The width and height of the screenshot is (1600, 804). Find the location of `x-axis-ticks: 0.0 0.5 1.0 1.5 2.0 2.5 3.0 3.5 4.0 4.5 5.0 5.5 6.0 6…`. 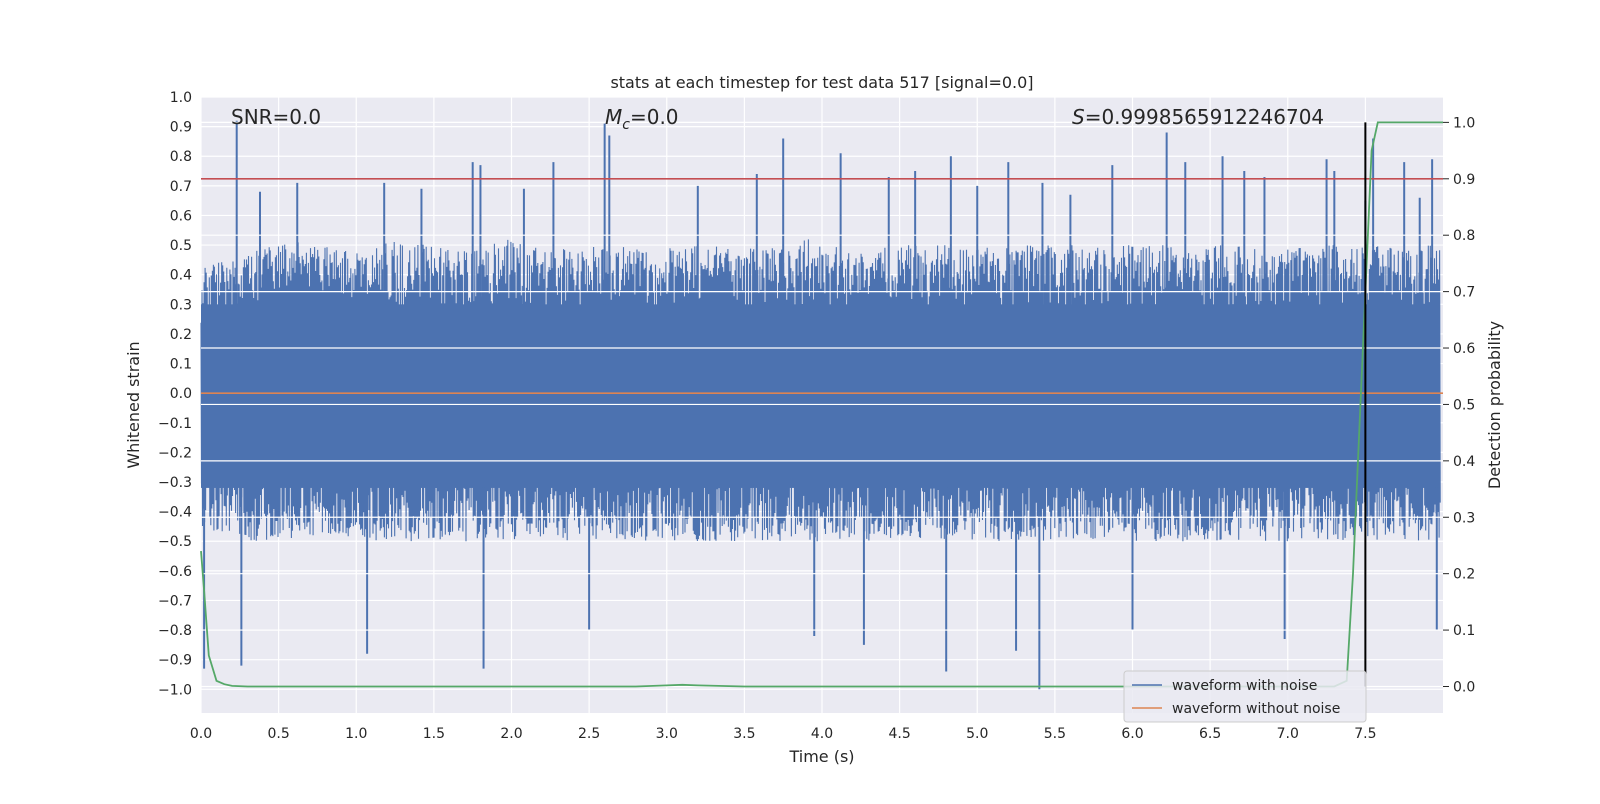

x-axis-ticks: 0.0 0.5 1.0 1.5 2.0 2.5 3.0 3.5 4.0 4.5 5.0 5.5 6.0 6… is located at coordinates (783, 734).